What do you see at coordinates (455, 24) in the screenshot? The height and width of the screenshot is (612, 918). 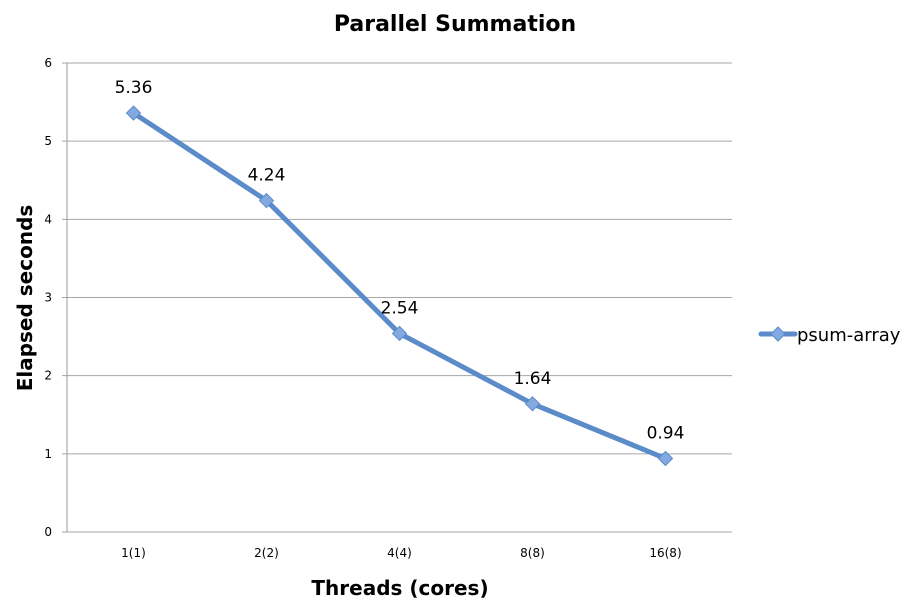 I see `chart-title: Parallel Summation` at bounding box center [455, 24].